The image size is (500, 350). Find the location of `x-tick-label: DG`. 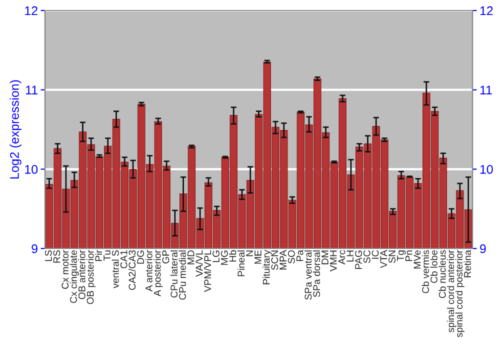

x-tick-label: DG is located at coordinates (140, 257).